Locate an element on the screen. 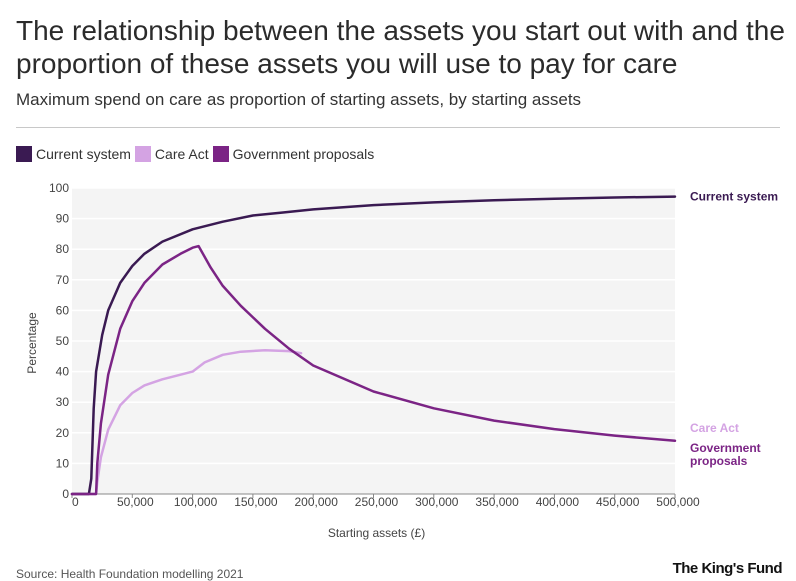  legend-label-government-proposals: Government proposals is located at coordinates (303, 154).